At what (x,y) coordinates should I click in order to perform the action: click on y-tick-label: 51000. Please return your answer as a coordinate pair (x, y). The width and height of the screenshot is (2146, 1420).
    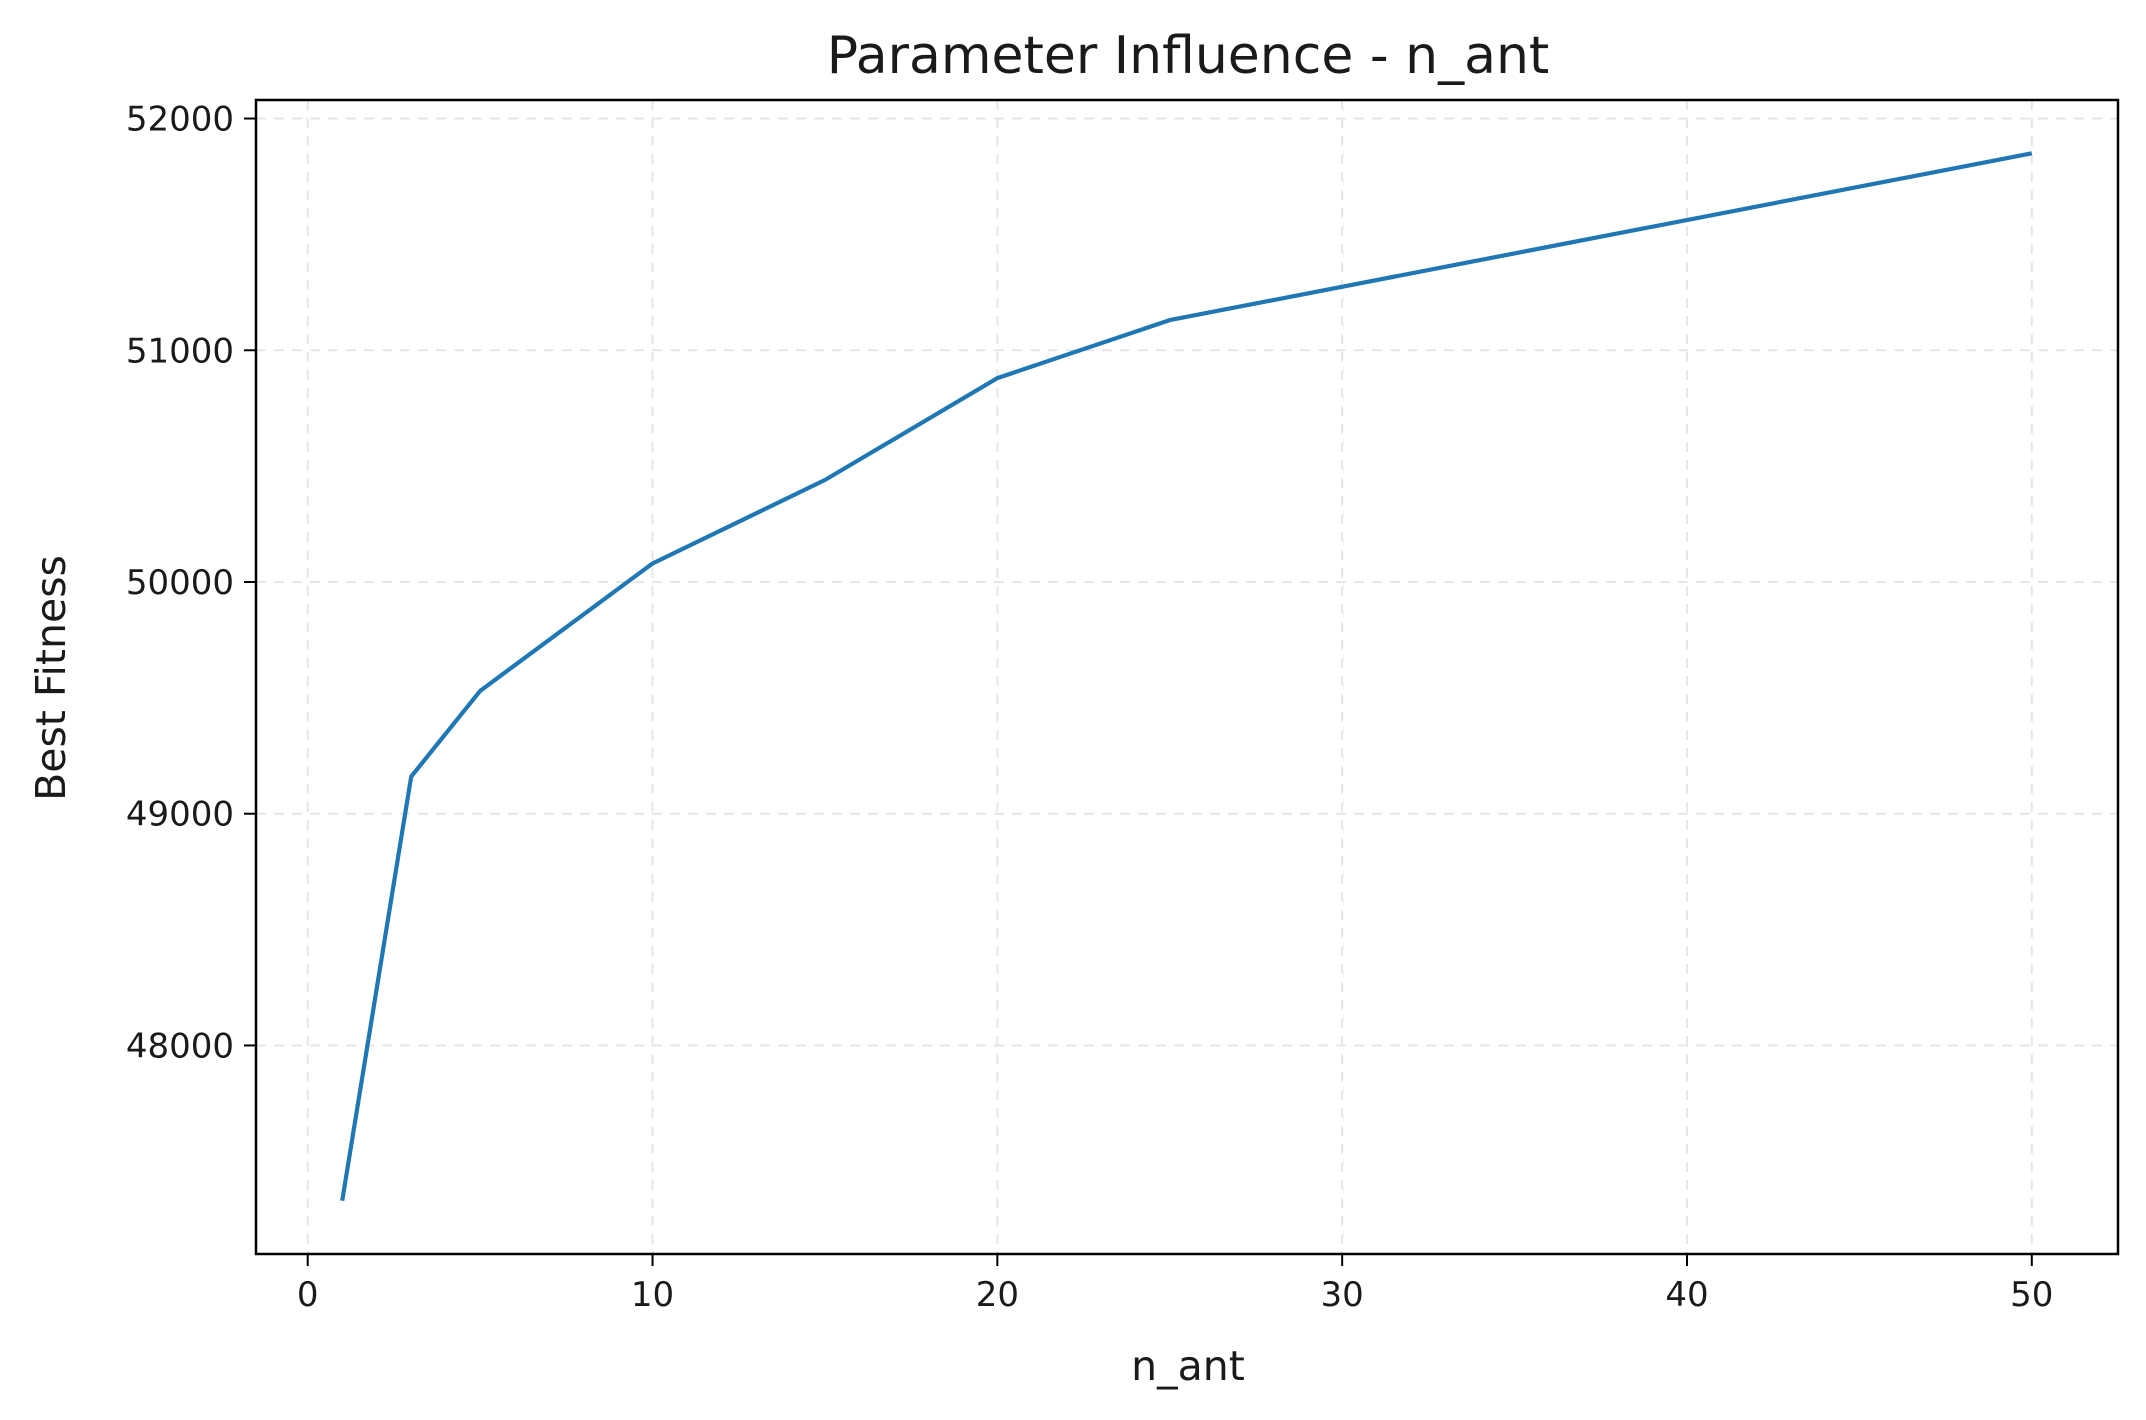
    Looking at the image, I should click on (180, 351).